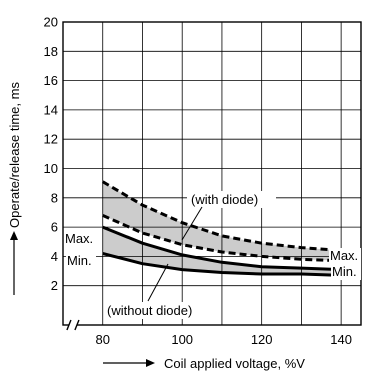  I want to click on x-tick-label-100: 100, so click(182, 339).